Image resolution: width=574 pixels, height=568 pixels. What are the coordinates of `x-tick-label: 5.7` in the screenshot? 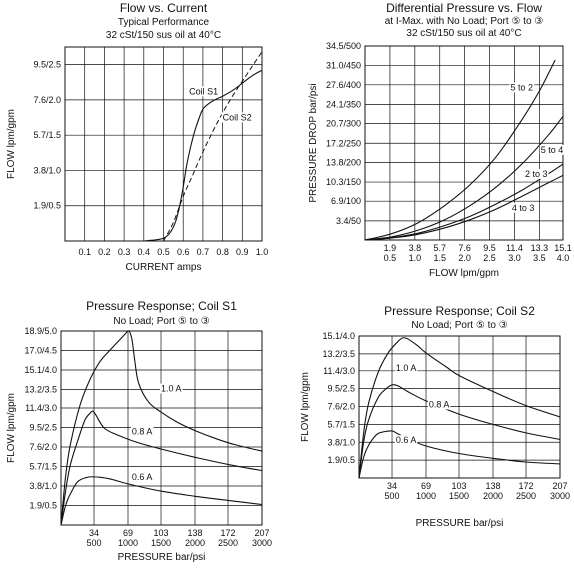 It's located at (439, 248).